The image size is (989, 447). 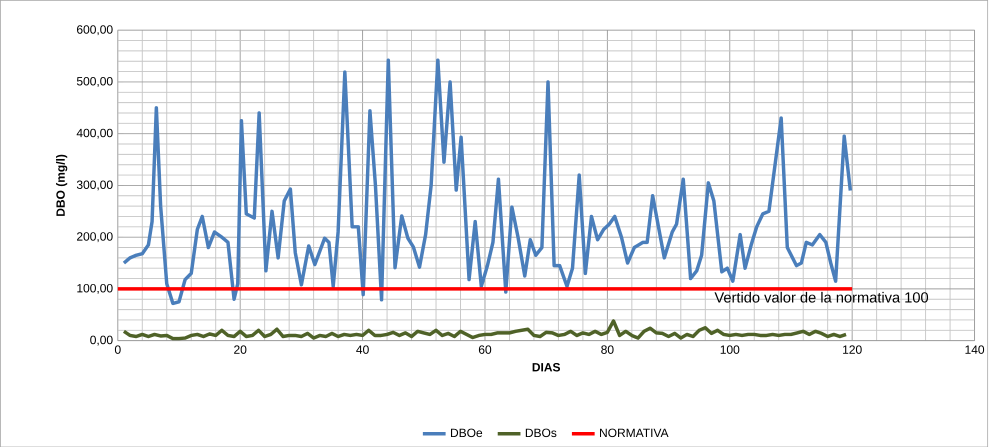 What do you see at coordinates (240, 349) in the screenshot?
I see `x-tick-label: 20` at bounding box center [240, 349].